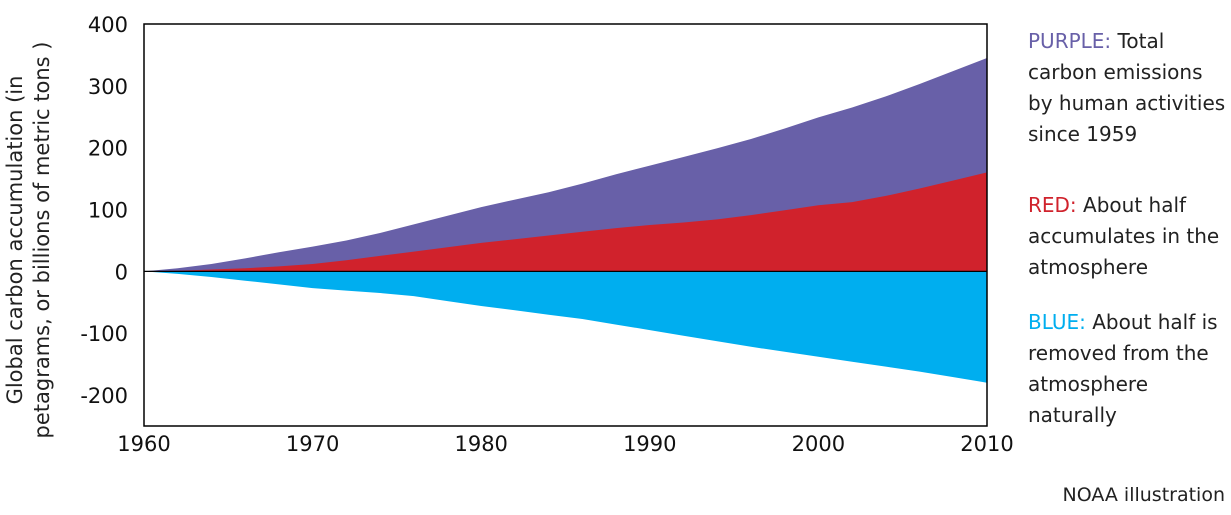 This screenshot has width=1231, height=515. What do you see at coordinates (1057, 322) in the screenshot?
I see `legend-blue-key: BLUE:` at bounding box center [1057, 322].